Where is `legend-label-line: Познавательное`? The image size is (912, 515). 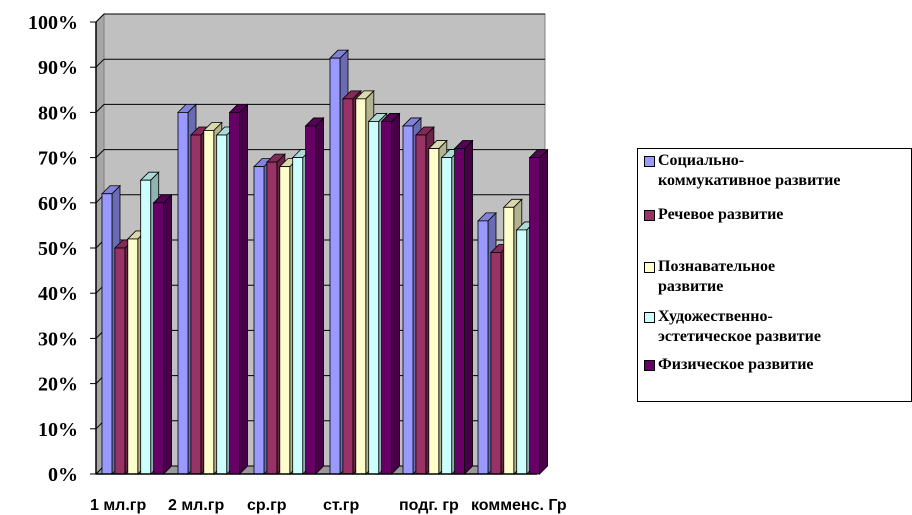
legend-label-line: Познавательное is located at coordinates (717, 266).